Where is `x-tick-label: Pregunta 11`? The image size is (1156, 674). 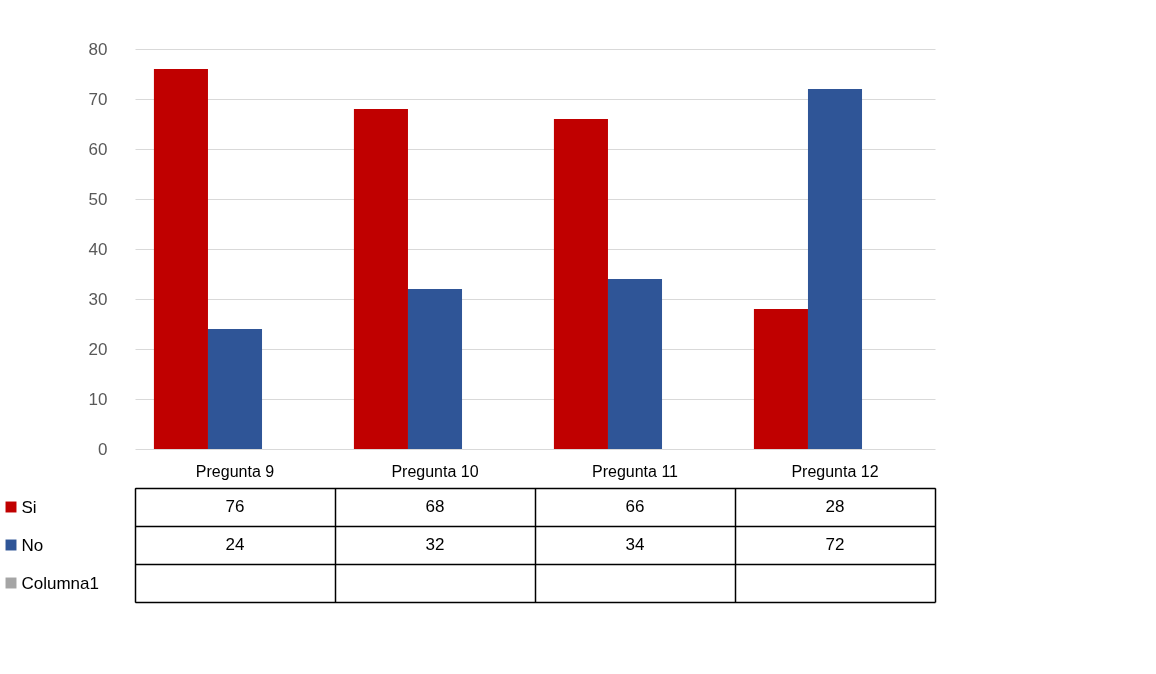
x-tick-label: Pregunta 11 is located at coordinates (635, 471).